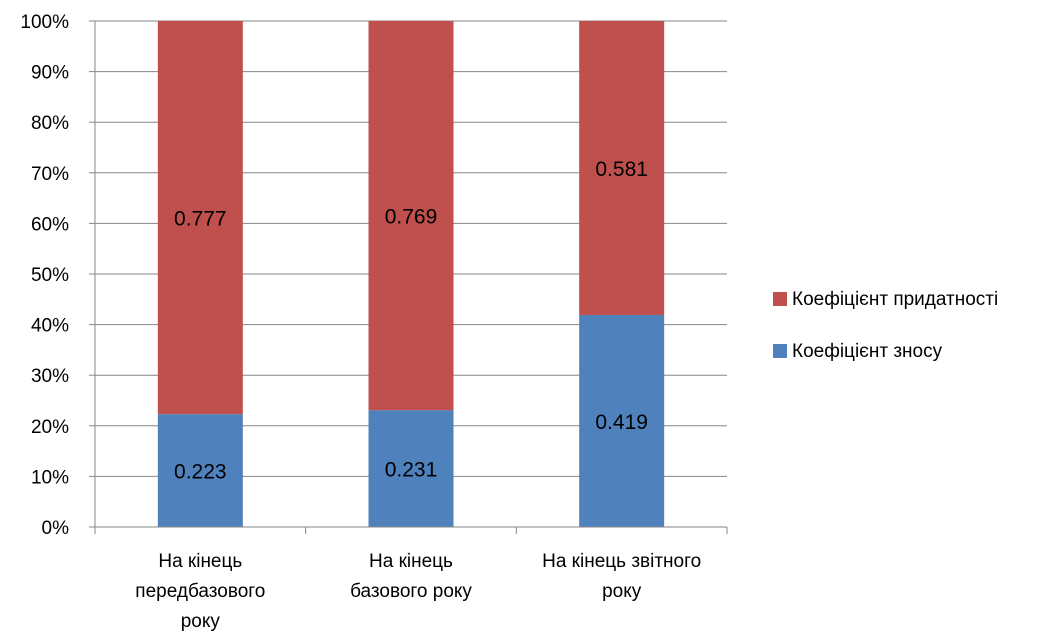 The width and height of the screenshot is (1062, 639). I want to click on data-label: 0.231, so click(411, 470).